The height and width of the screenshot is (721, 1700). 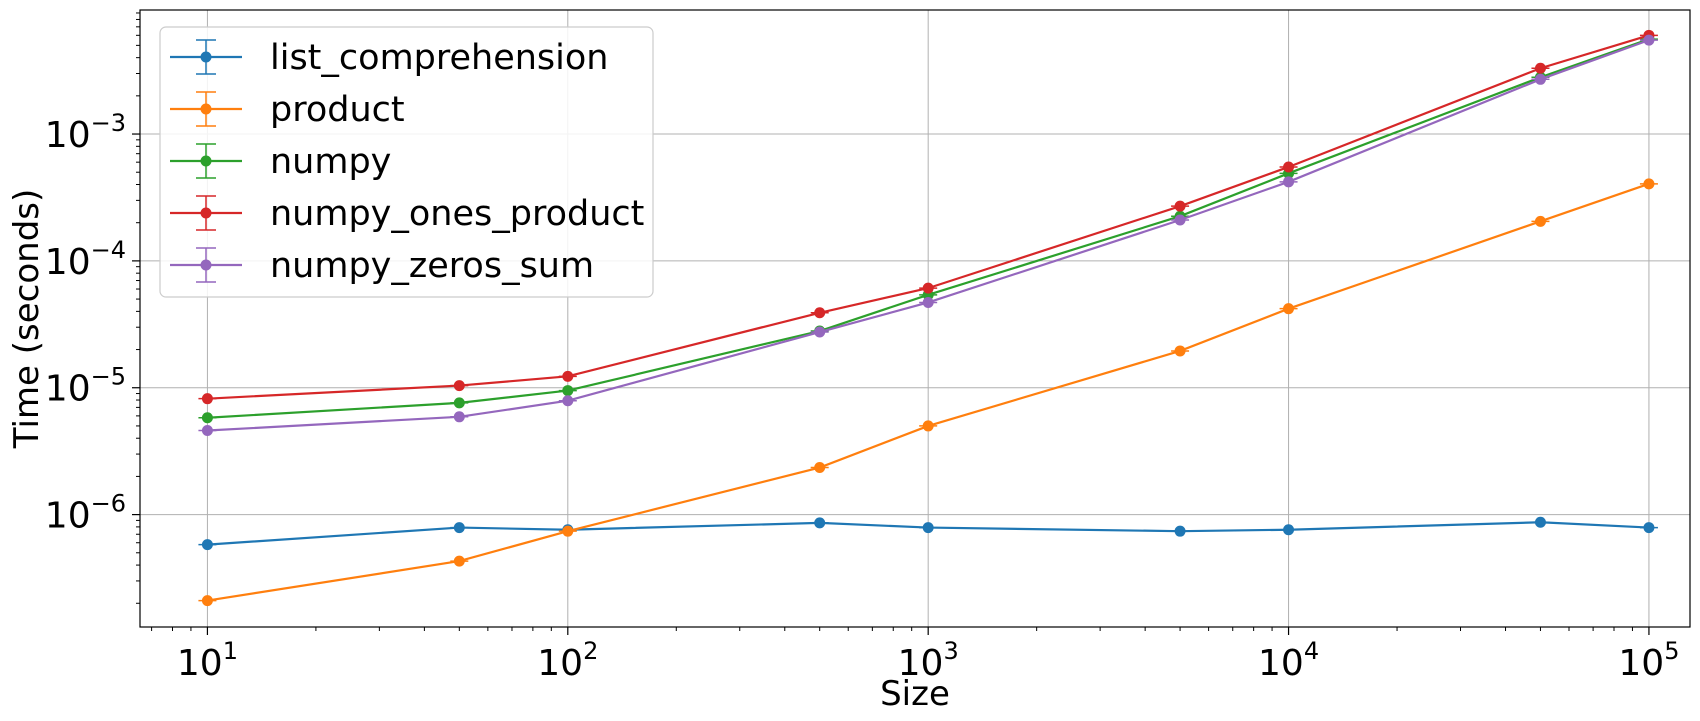 What do you see at coordinates (406, 162) in the screenshot?
I see `legend-box` at bounding box center [406, 162].